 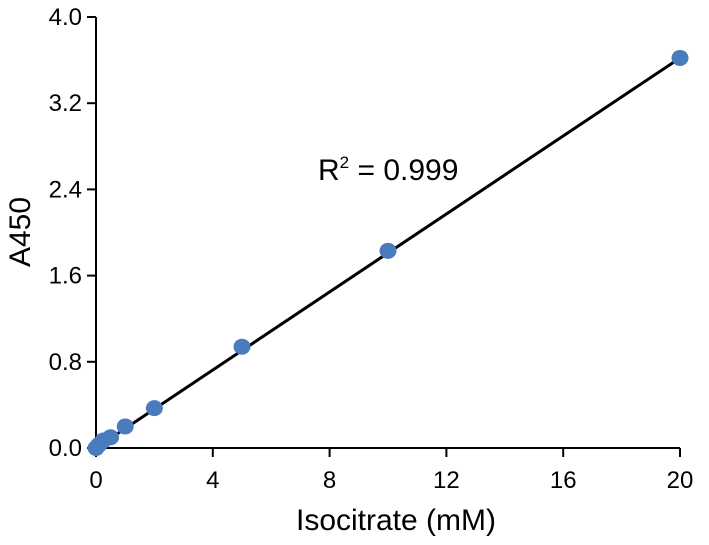 I want to click on x-tick-label: 4, so click(x=212, y=480).